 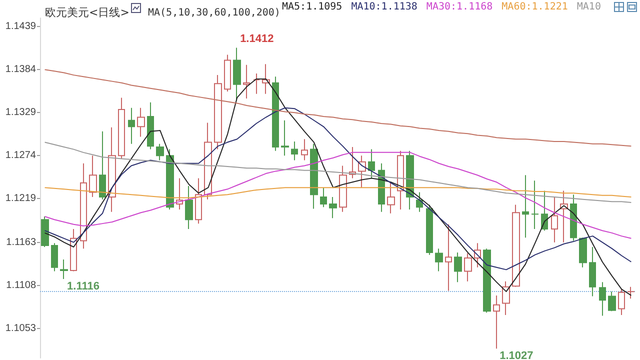 What do you see at coordinates (20, 198) in the screenshot?
I see `y-tick-label: 1.1219` at bounding box center [20, 198].